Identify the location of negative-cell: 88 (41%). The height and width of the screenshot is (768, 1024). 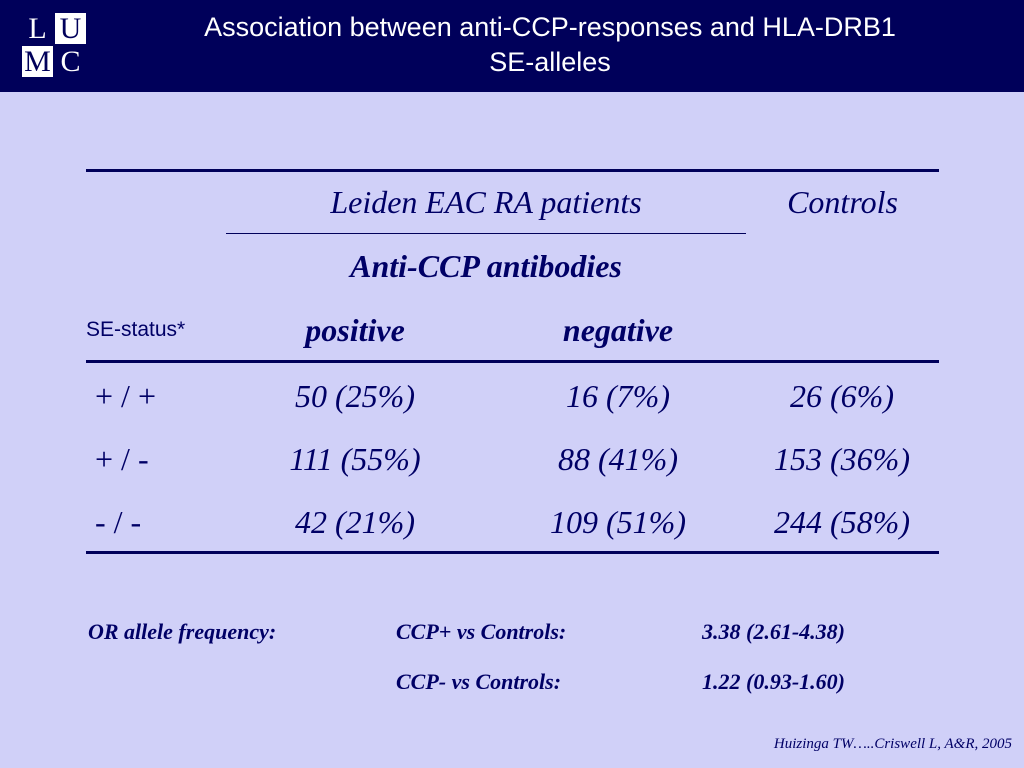
(618, 459).